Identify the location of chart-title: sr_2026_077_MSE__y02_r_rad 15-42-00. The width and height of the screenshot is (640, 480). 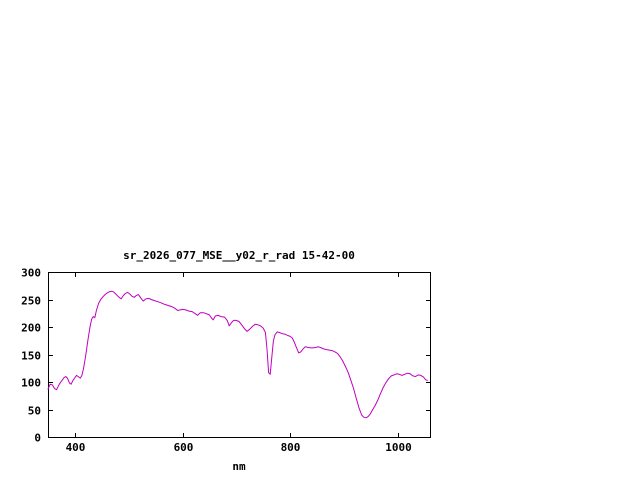
(239, 255).